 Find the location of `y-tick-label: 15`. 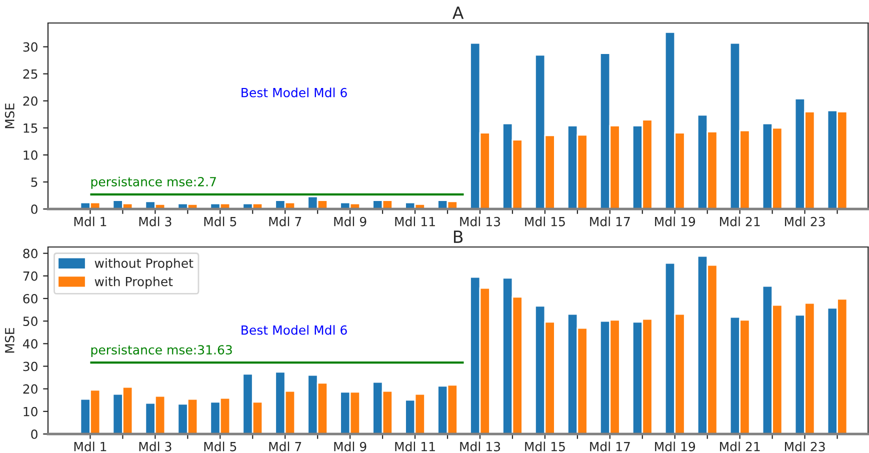

y-tick-label: 15 is located at coordinates (31, 128).